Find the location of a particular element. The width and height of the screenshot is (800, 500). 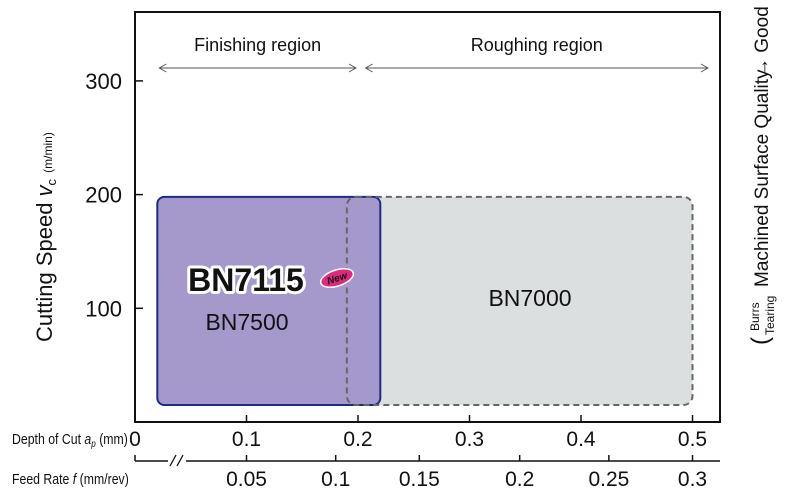

x-tick-label: 0.3 is located at coordinates (469, 439).